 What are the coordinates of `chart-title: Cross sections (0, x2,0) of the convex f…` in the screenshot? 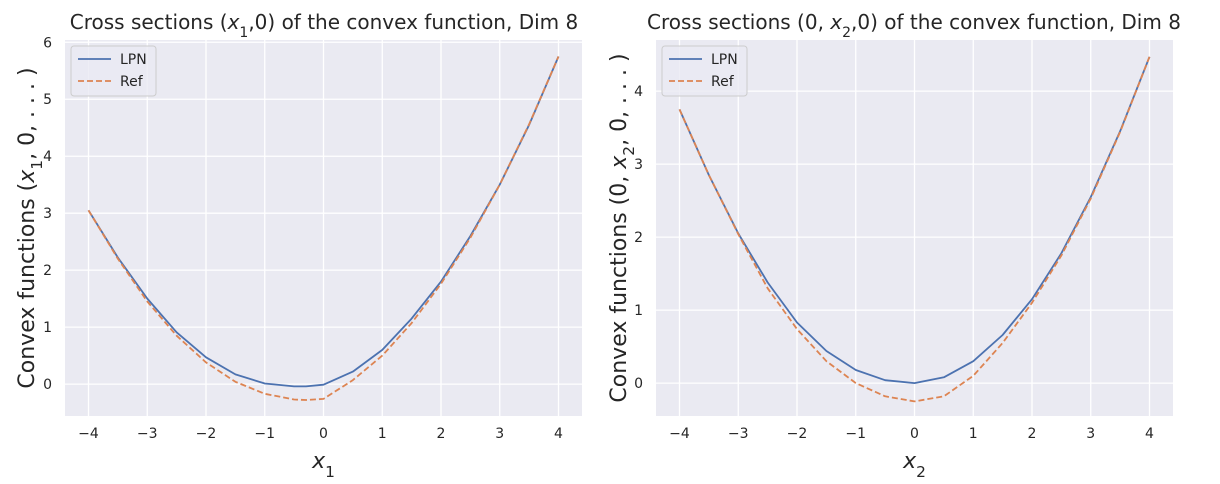 It's located at (914, 25).